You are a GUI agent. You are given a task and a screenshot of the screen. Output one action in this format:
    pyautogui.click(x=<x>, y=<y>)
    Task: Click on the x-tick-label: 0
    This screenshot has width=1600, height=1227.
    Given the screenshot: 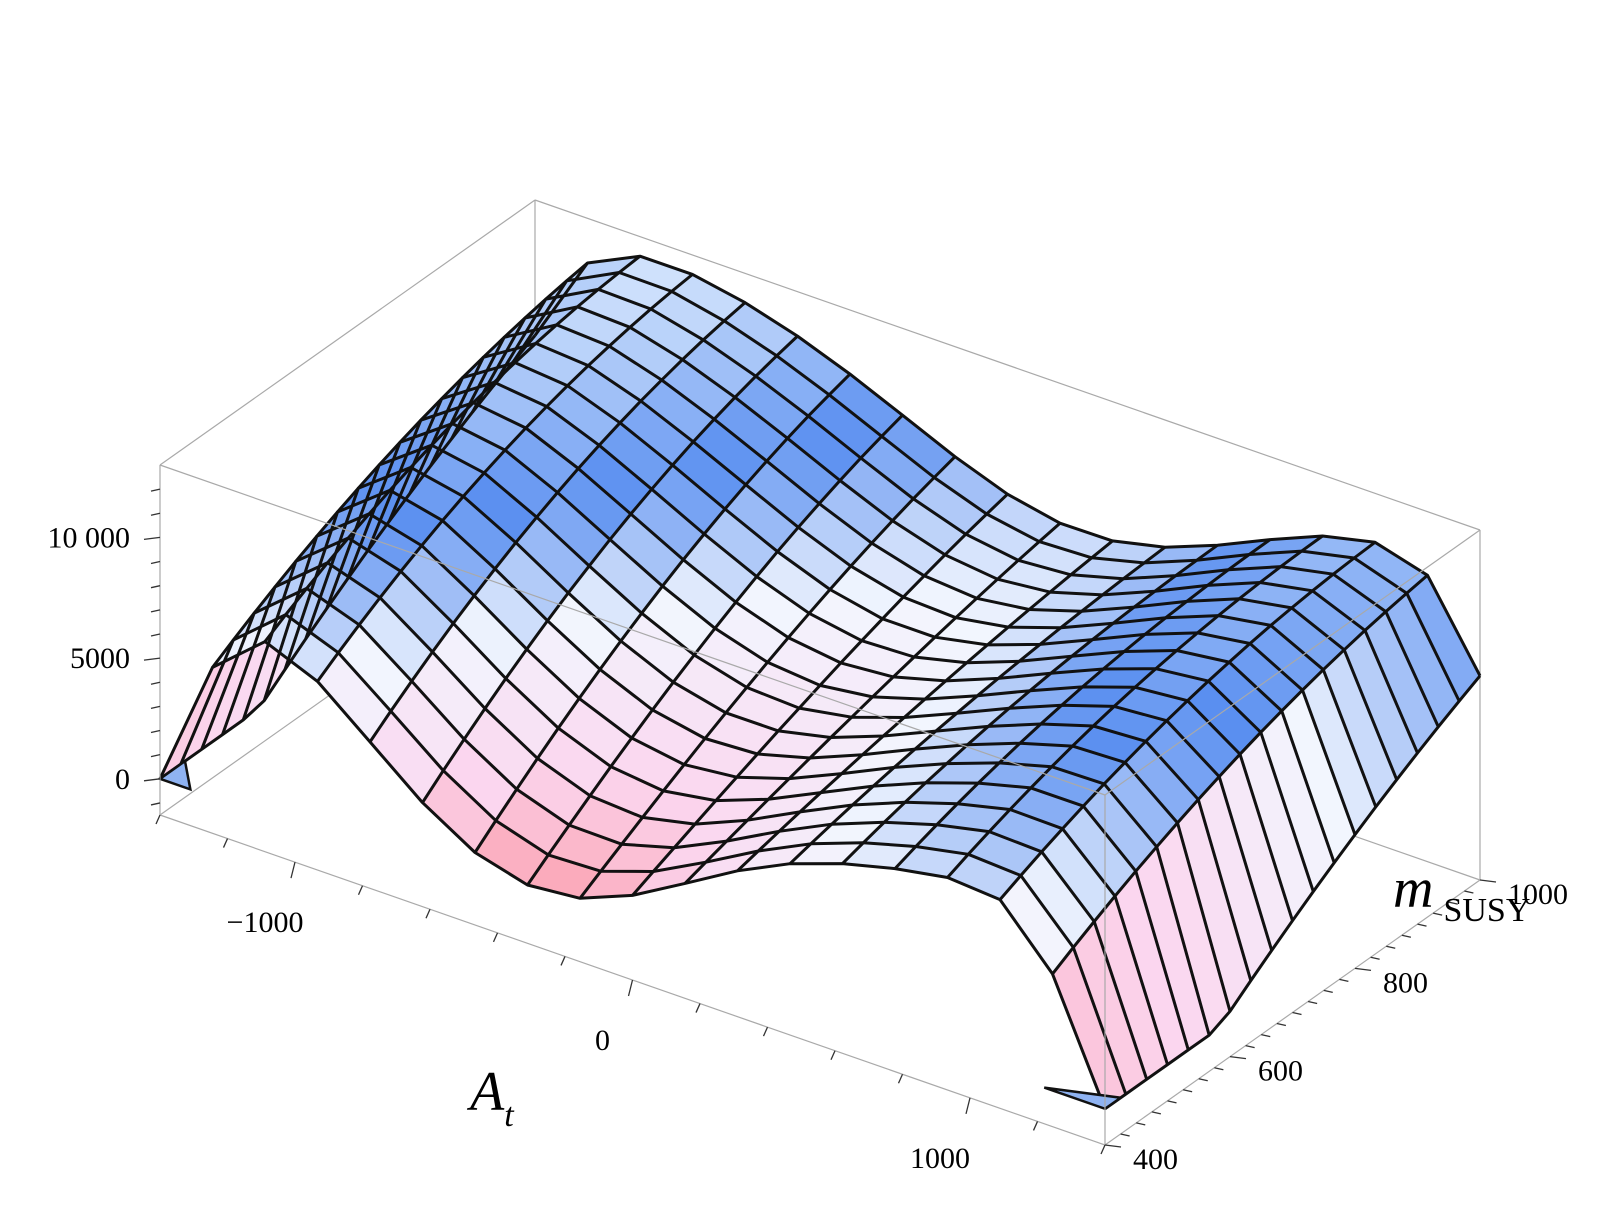 What is the action you would take?
    pyautogui.click(x=602, y=1040)
    